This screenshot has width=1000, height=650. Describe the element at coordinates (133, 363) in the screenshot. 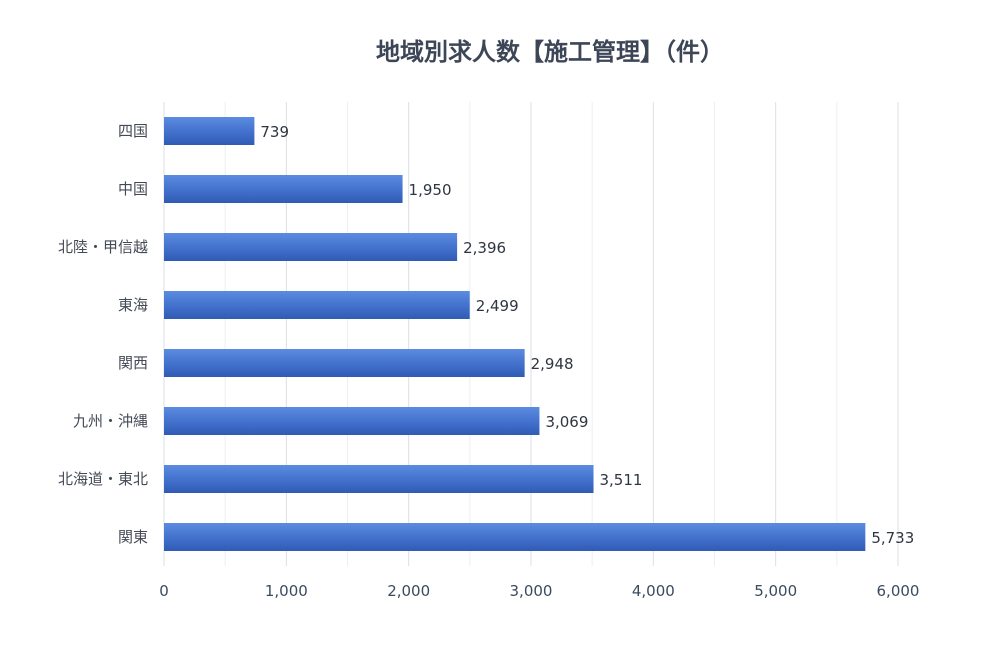

I see `category-label: 関西` at that location.